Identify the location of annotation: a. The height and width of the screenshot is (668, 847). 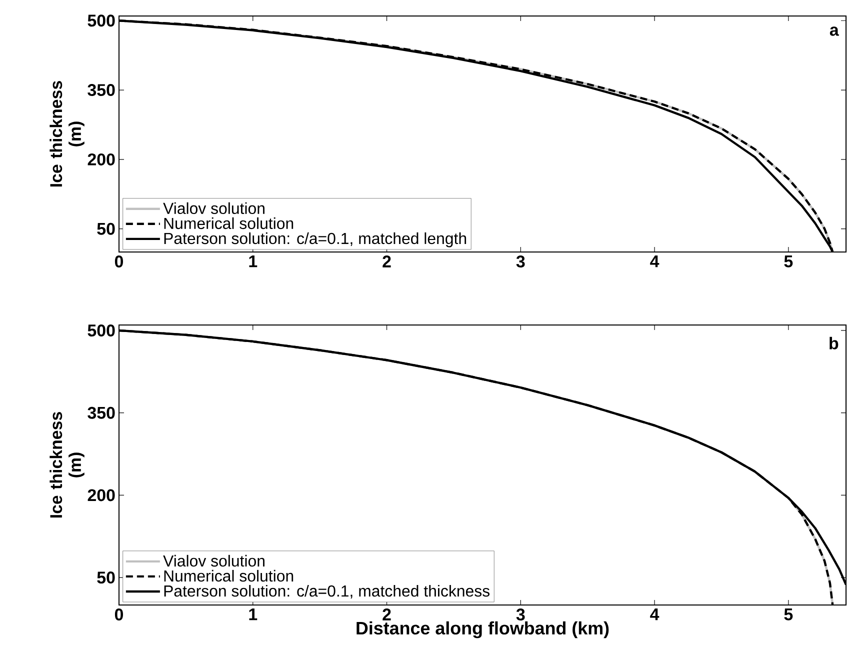
(834, 31).